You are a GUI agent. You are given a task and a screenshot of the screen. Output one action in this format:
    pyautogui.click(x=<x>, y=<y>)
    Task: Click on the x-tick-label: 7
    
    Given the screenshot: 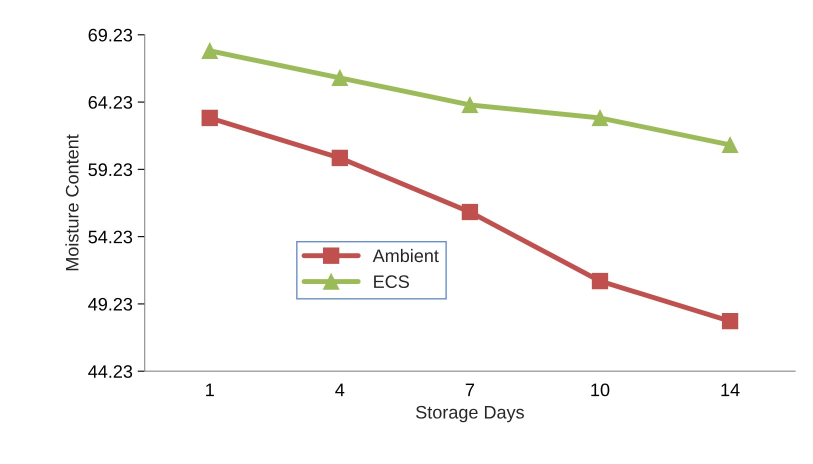 What is the action you would take?
    pyautogui.click(x=470, y=390)
    